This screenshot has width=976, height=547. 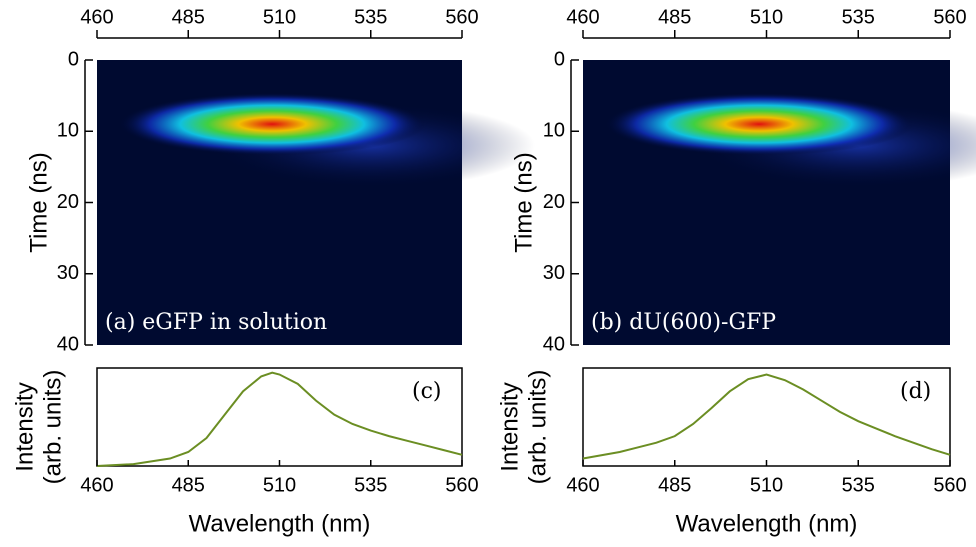 I want to click on panel-annotation: (b) dU(600)-GFP, so click(x=683, y=322).